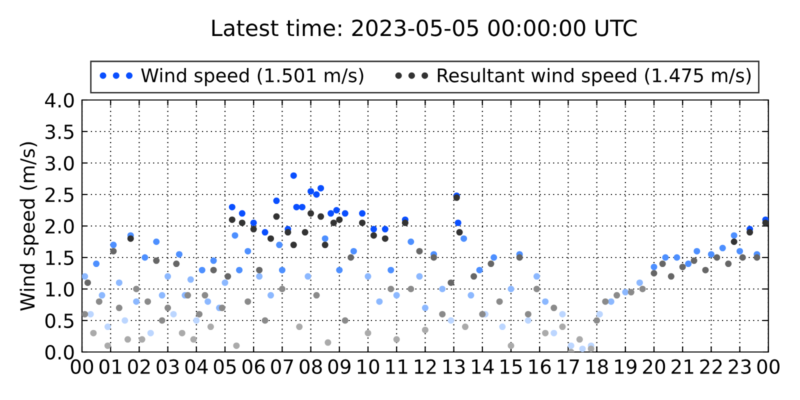 This screenshot has height=400, width=800. What do you see at coordinates (167, 366) in the screenshot?
I see `x-tick-label: 03` at bounding box center [167, 366].